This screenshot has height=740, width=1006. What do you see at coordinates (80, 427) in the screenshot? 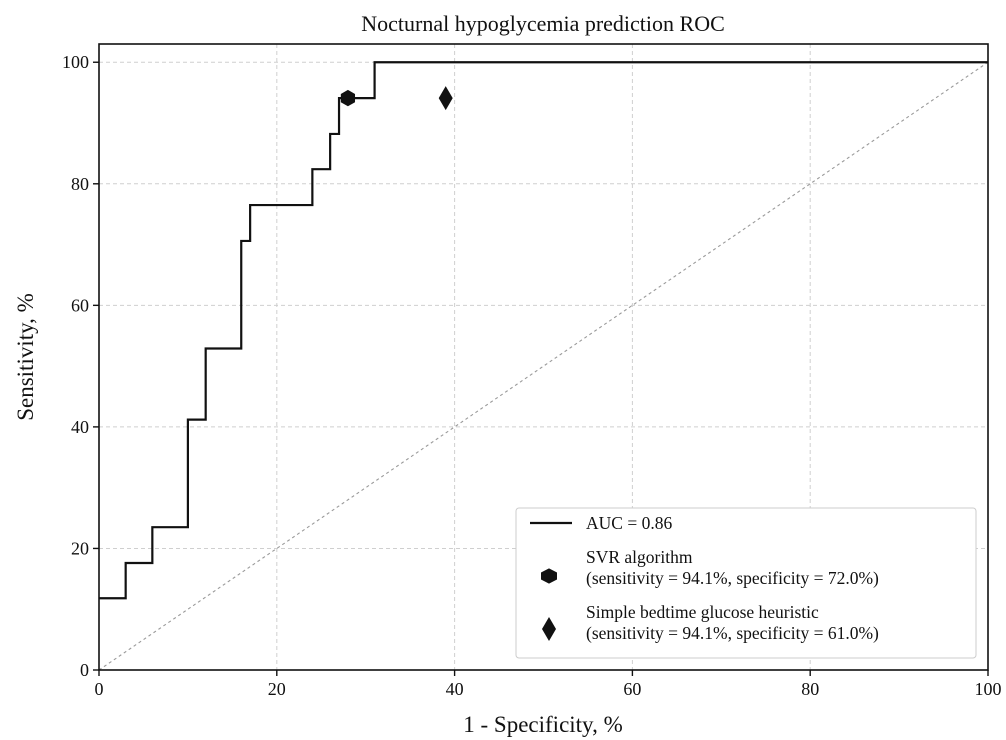
I see `y-tick-label: 40` at bounding box center [80, 427].